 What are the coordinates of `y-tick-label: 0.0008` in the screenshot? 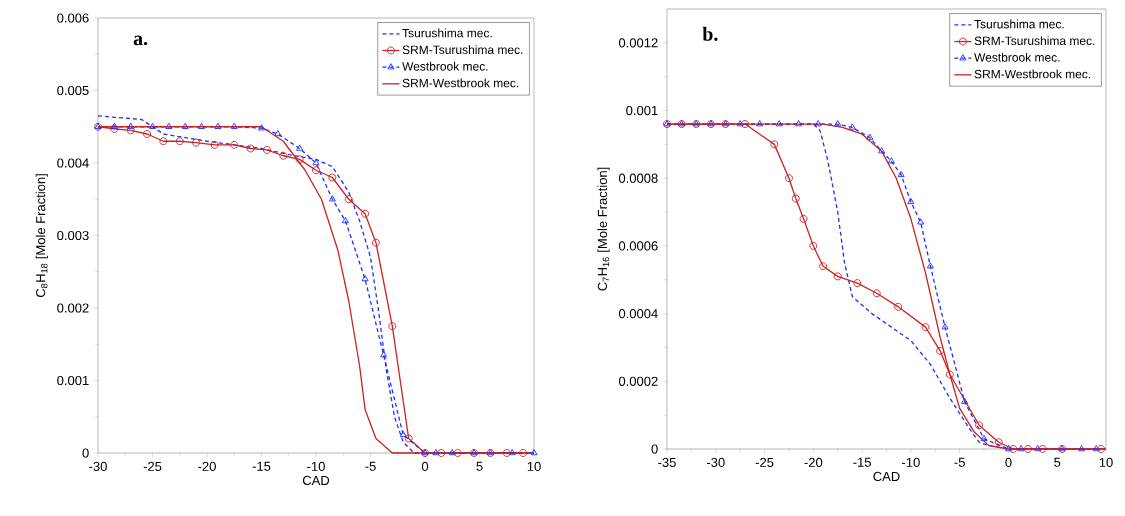 It's located at (638, 178).